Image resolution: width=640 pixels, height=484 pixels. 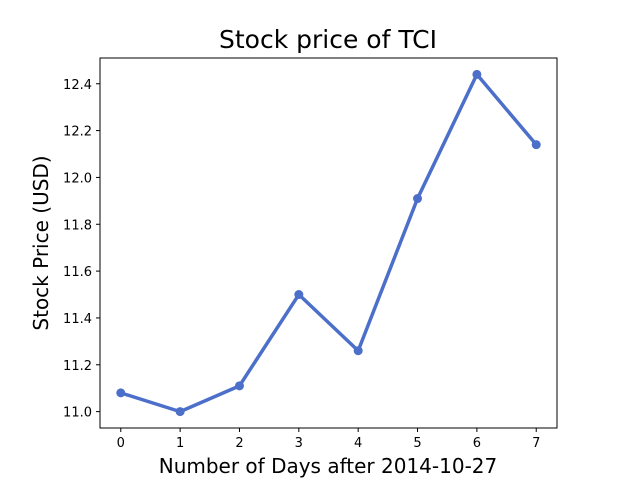 What do you see at coordinates (239, 443) in the screenshot?
I see `x-tick-label: 2` at bounding box center [239, 443].